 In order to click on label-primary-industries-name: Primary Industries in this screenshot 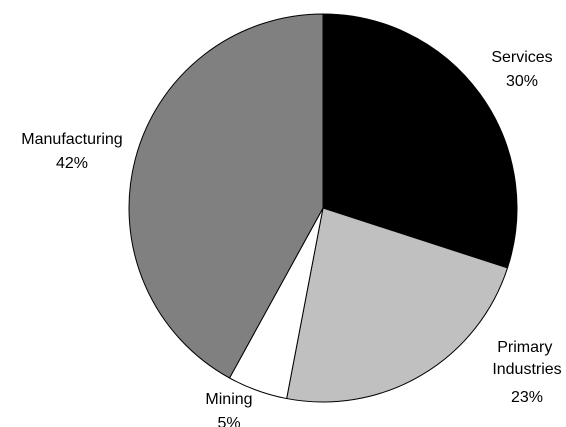, I will do `click(526, 358)`.